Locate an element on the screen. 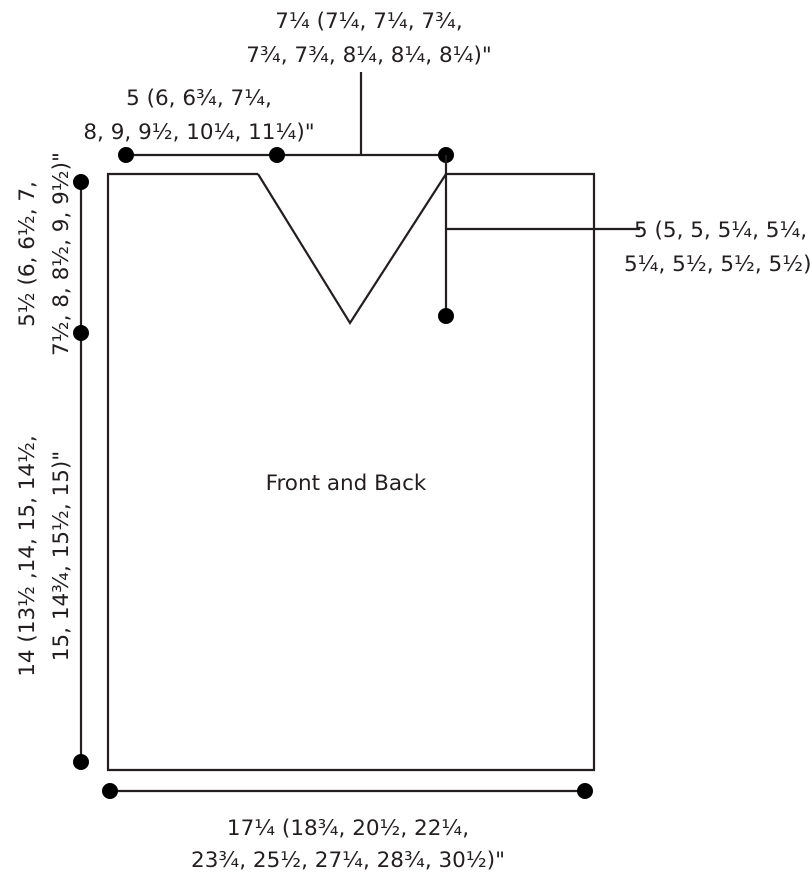 This screenshot has height=875, width=812. hem-dot is located at coordinates (81, 762).